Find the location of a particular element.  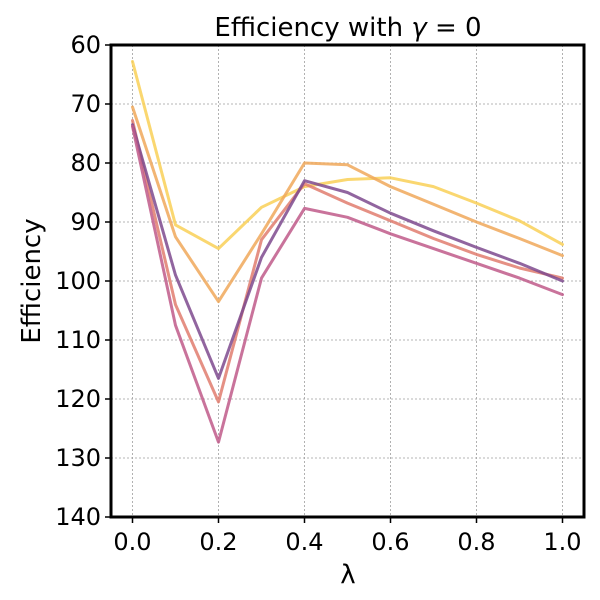

x-tick-label: 0.6 is located at coordinates (390, 542).